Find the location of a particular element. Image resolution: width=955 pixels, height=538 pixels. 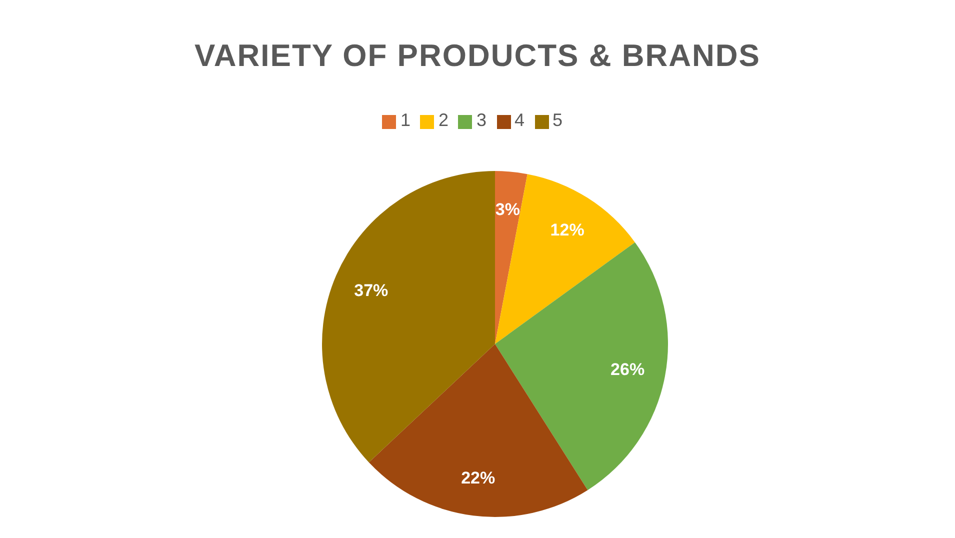

legend-label: 1 is located at coordinates (405, 120).